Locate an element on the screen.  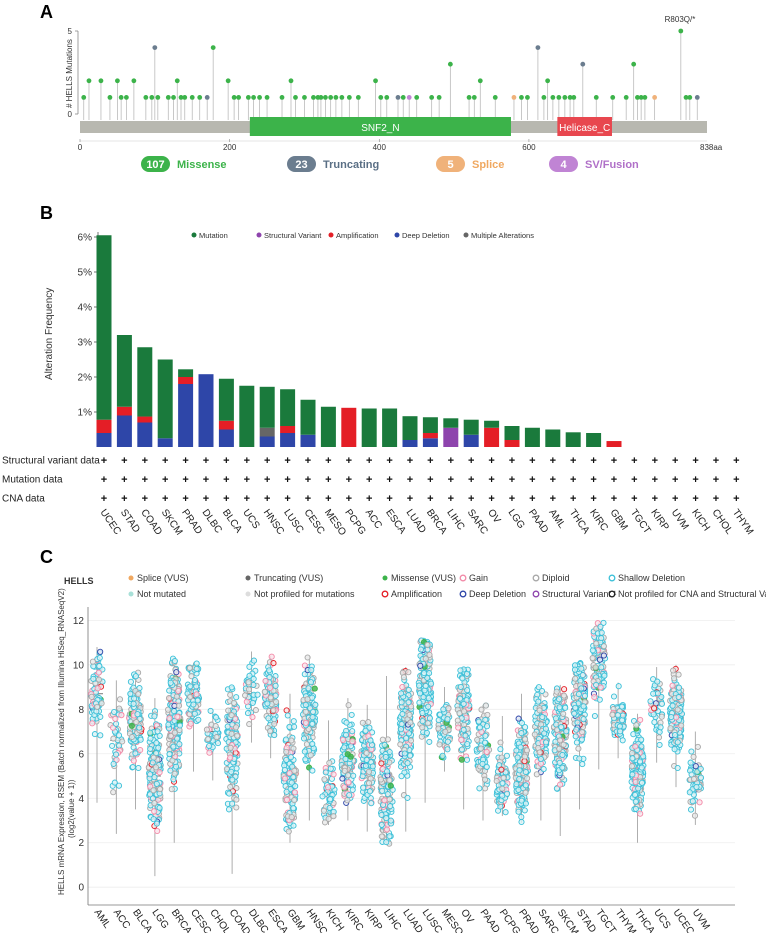
legend-label-deep_deletion: Deep Deletion is located at coordinates (497, 594).